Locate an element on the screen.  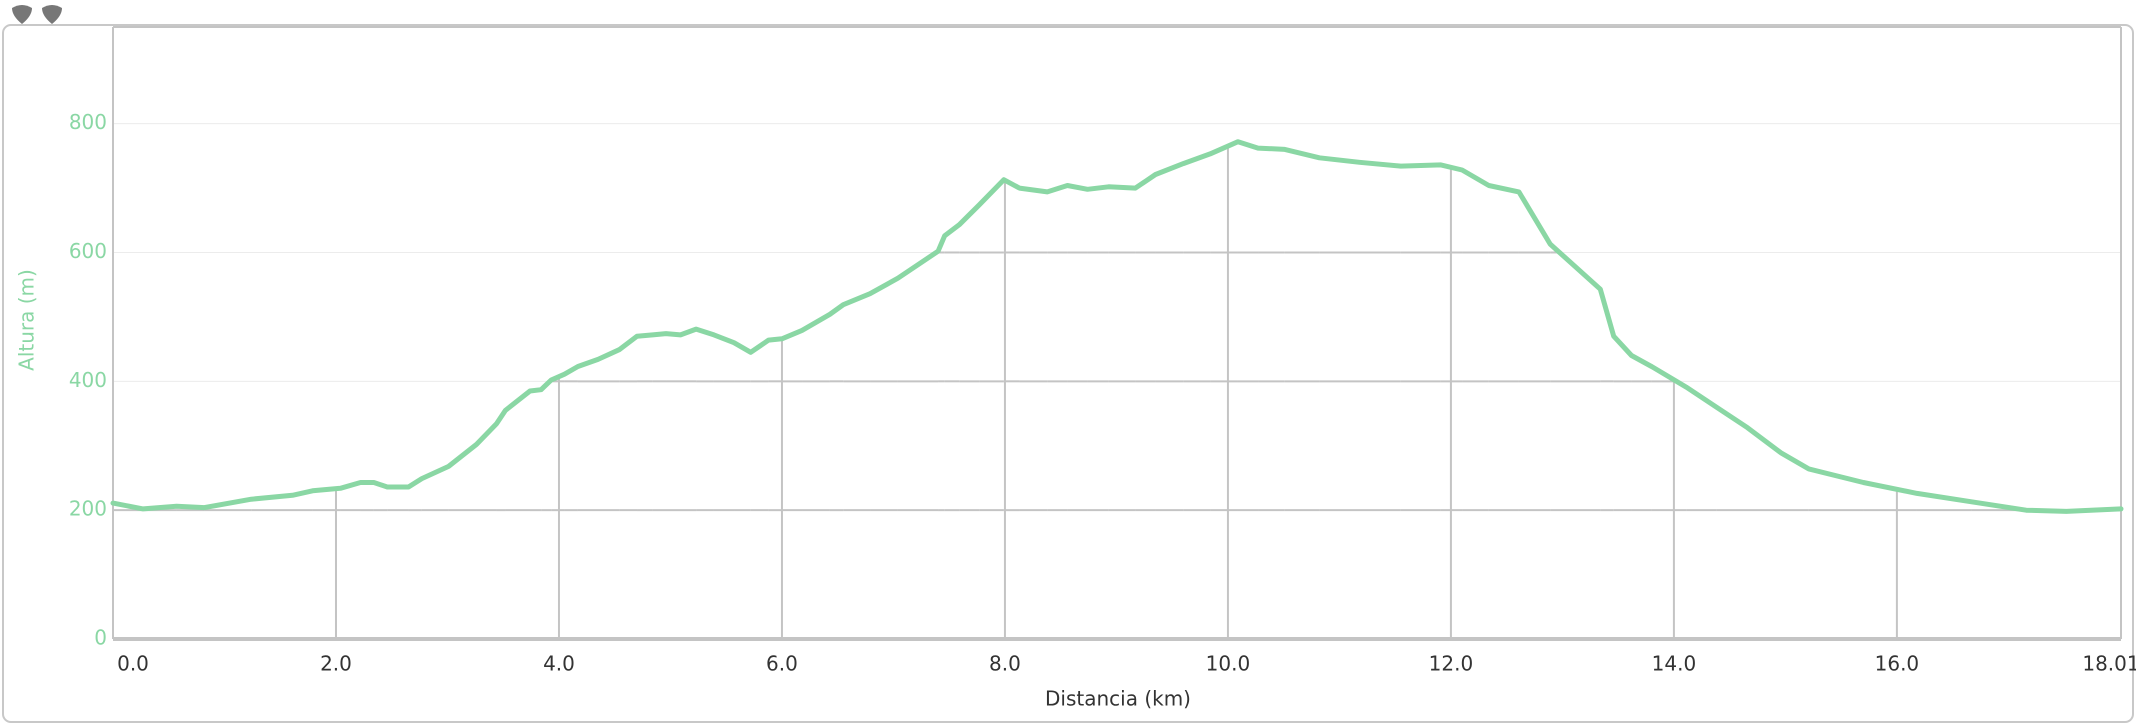
x-tick-label: 6.0 is located at coordinates (782, 664).